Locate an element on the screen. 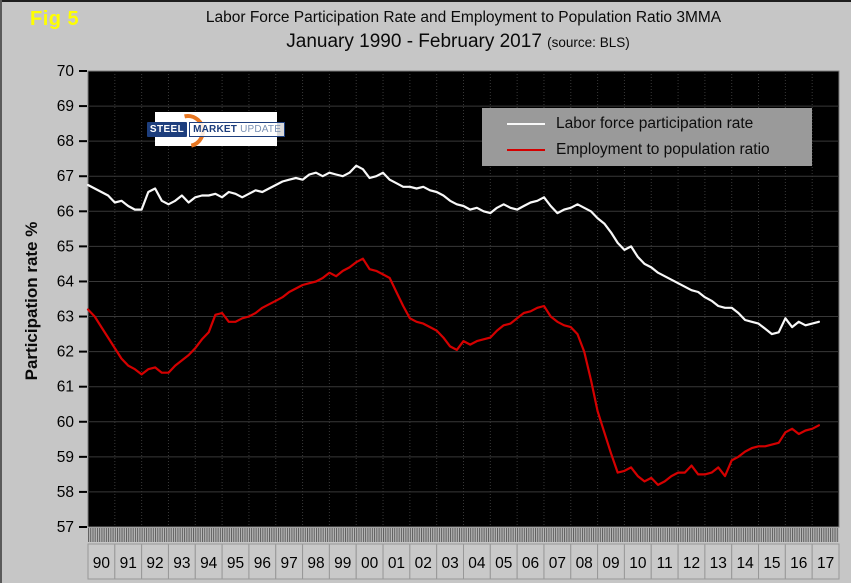 The width and height of the screenshot is (851, 583). y-tick-label: 59 is located at coordinates (65, 457).